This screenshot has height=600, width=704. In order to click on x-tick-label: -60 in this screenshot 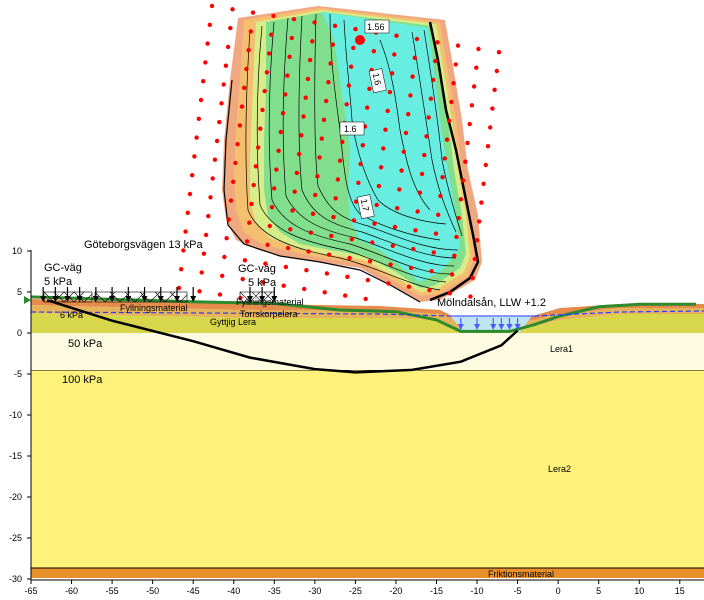, I will do `click(71, 591)`.